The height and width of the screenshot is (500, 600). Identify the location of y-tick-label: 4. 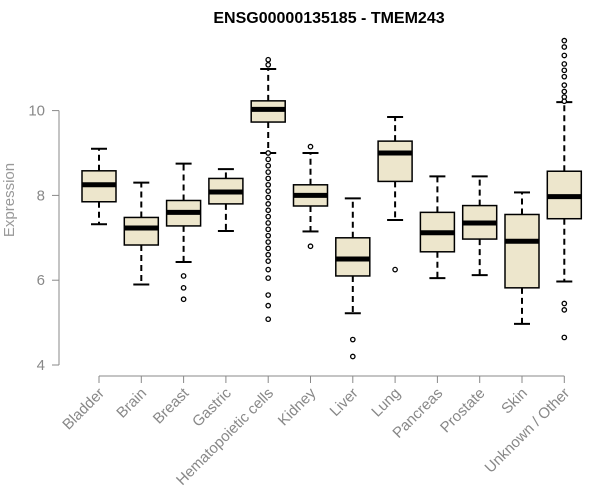
(41, 365).